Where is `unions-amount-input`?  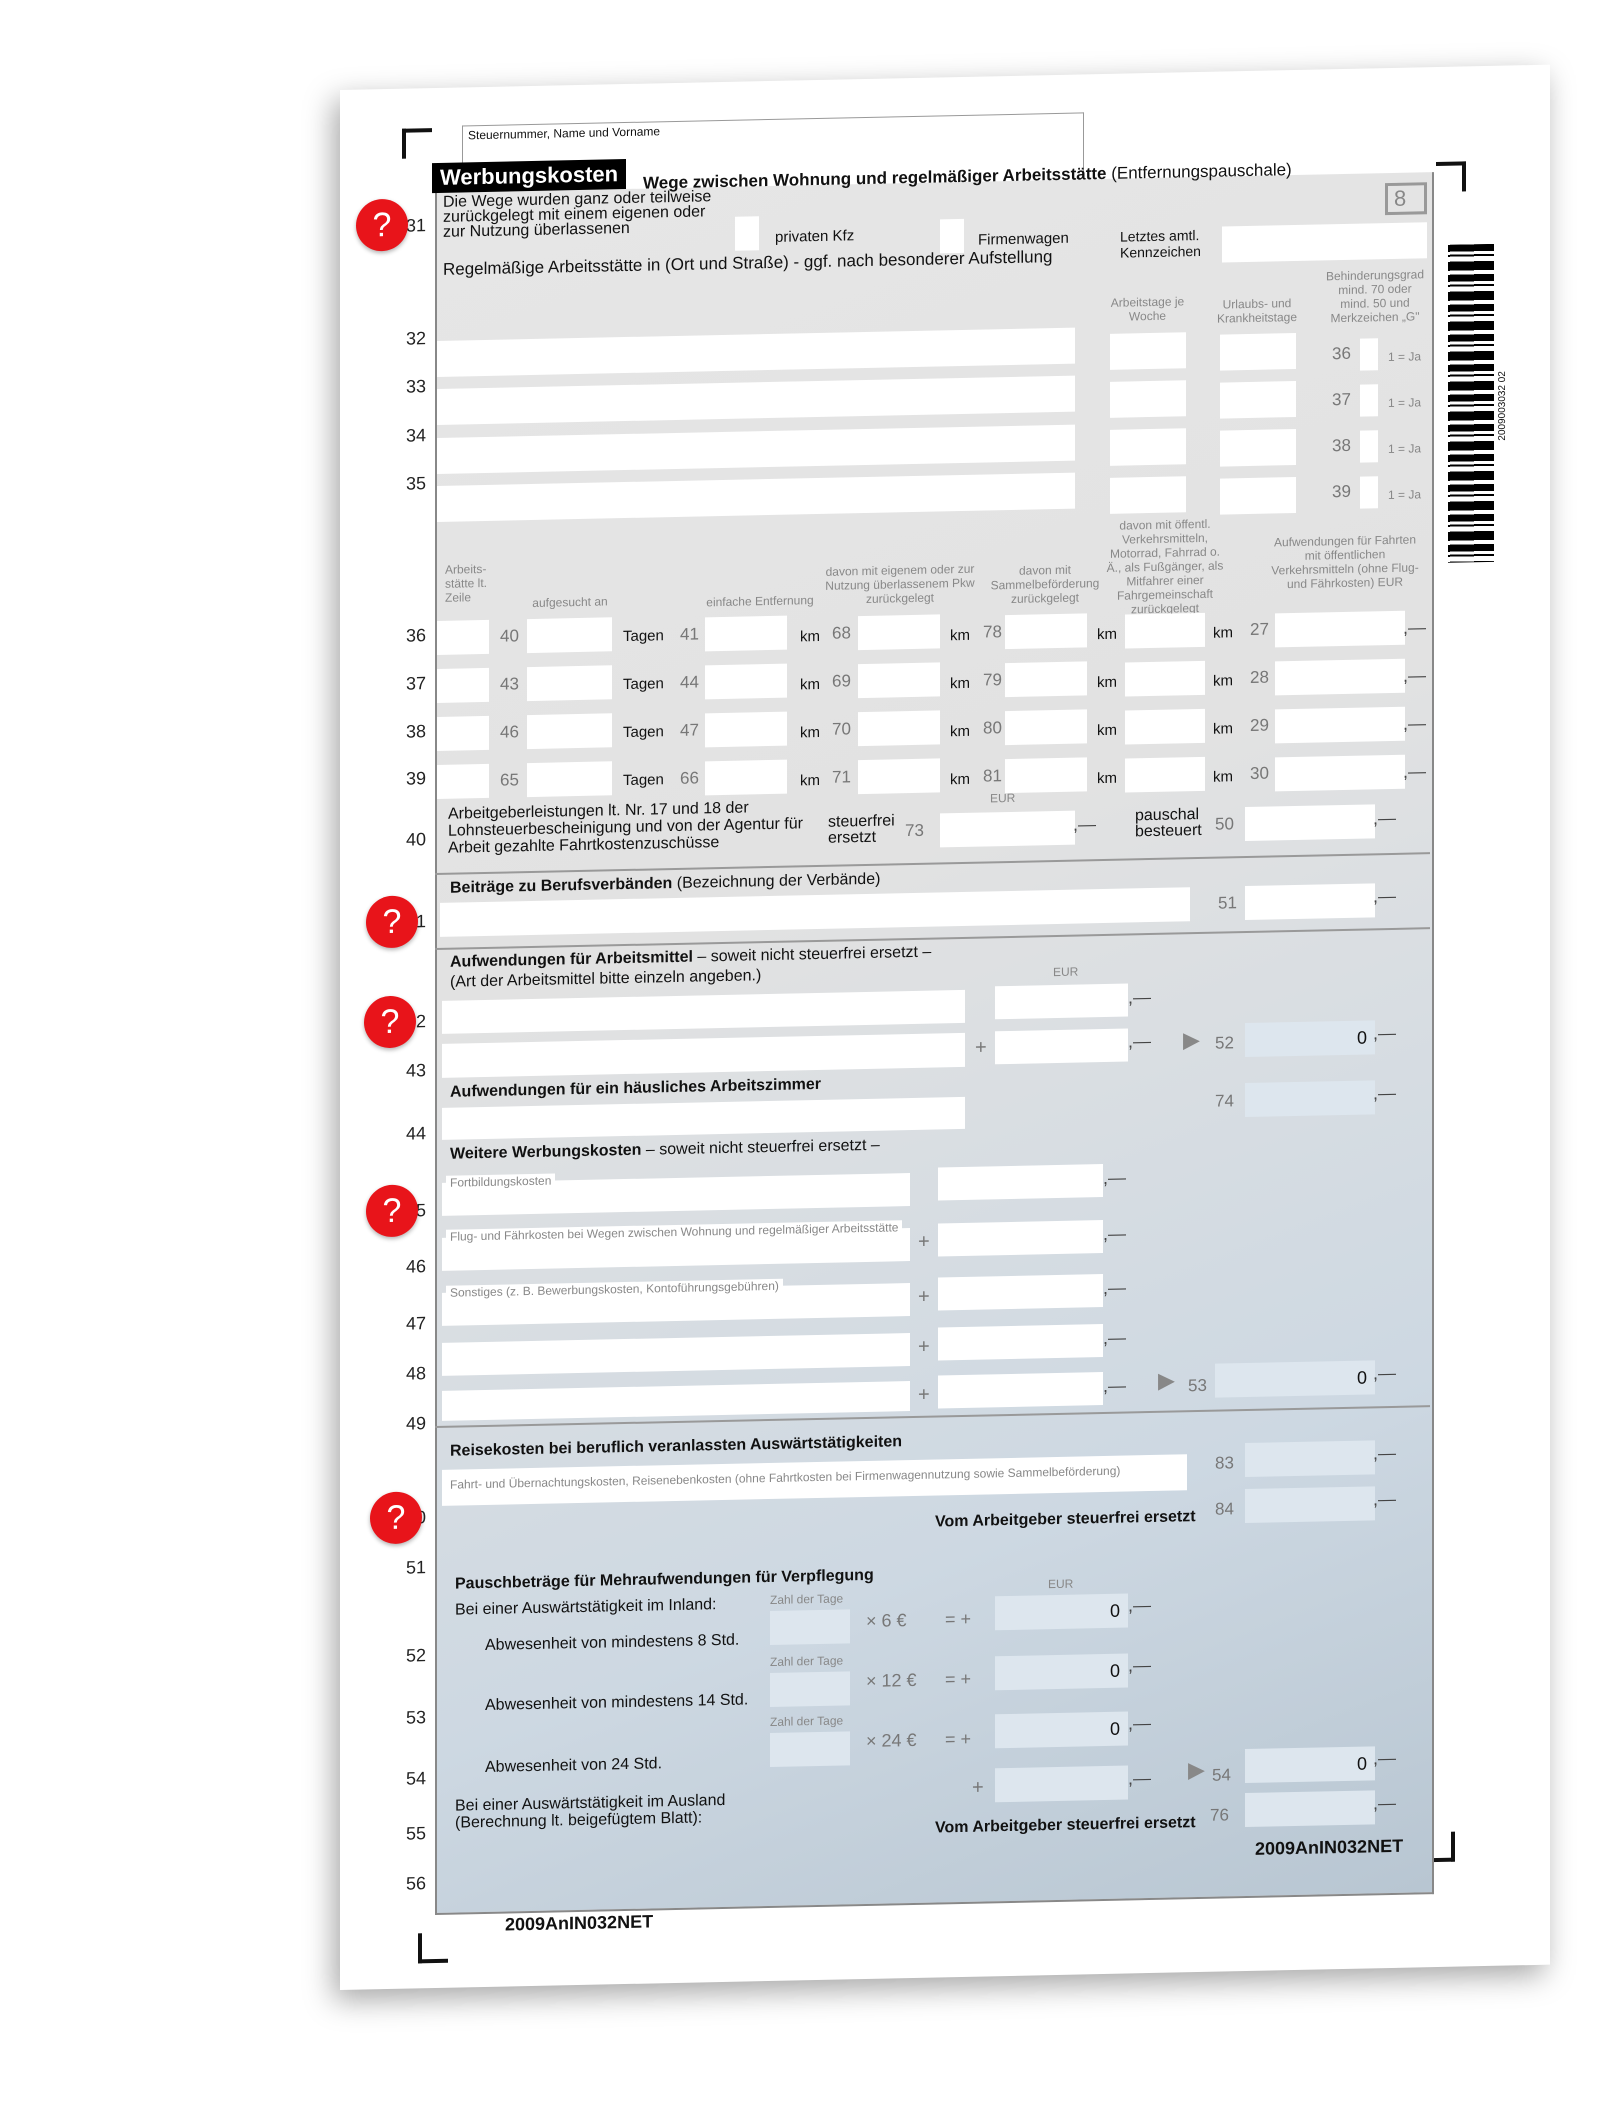
unions-amount-input is located at coordinates (1310, 902).